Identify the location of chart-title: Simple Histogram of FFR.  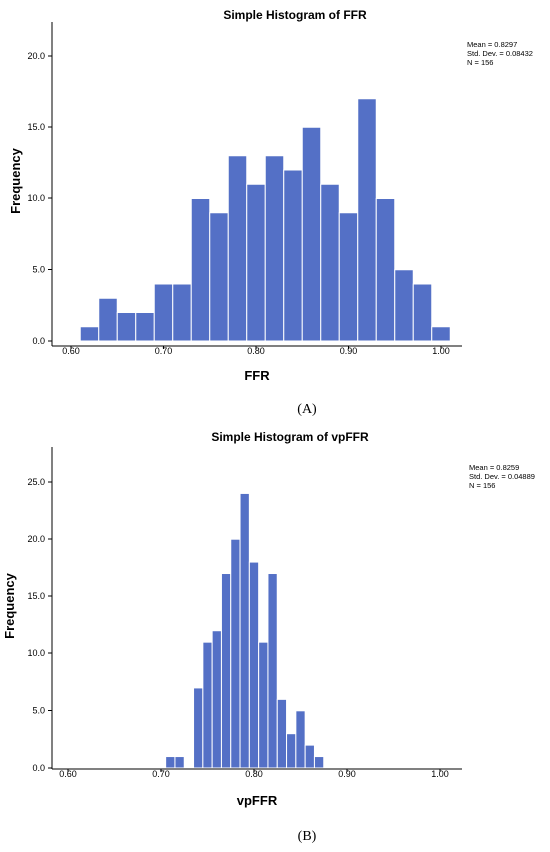
(295, 15).